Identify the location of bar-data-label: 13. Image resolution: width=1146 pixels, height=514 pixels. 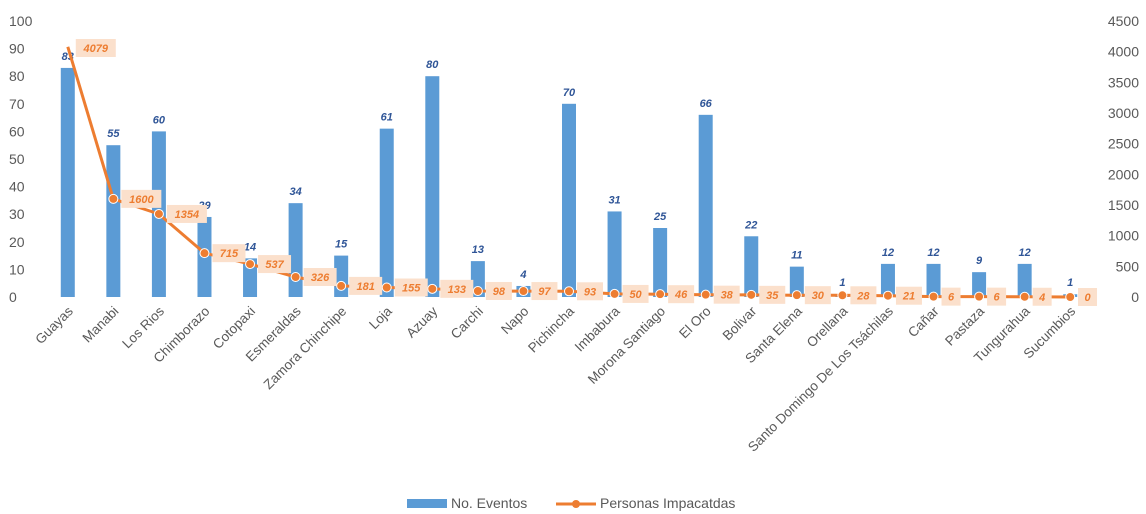
(478, 250).